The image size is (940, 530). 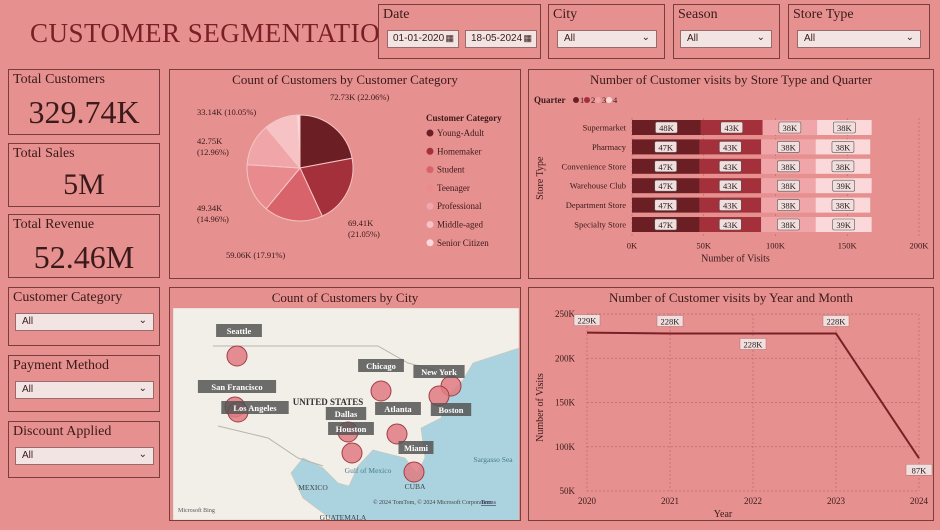 I want to click on pie-legend-label: Professional, so click(x=459, y=206).